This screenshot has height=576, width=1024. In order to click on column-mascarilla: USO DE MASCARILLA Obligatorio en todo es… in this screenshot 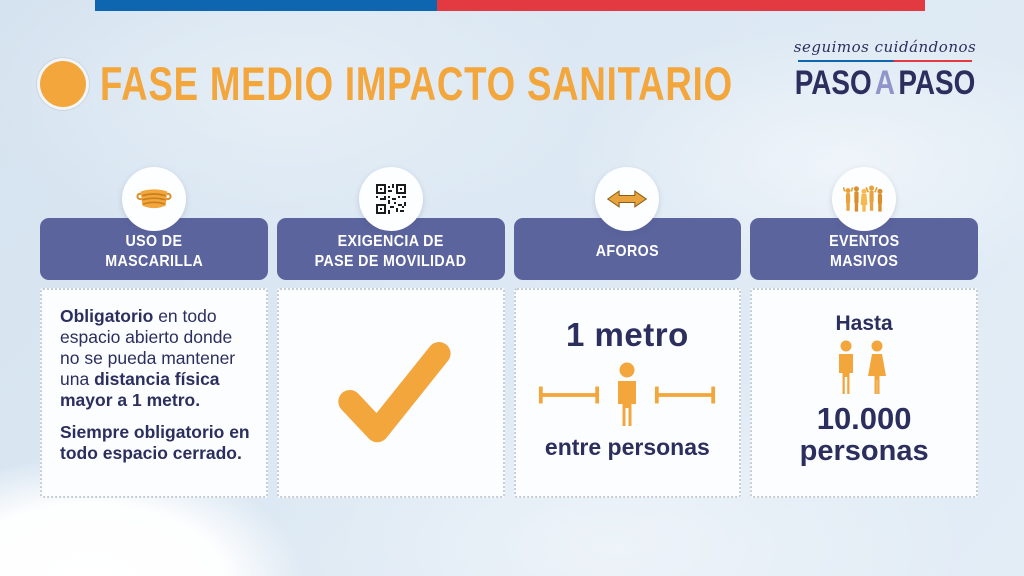, I will do `click(154, 332)`.